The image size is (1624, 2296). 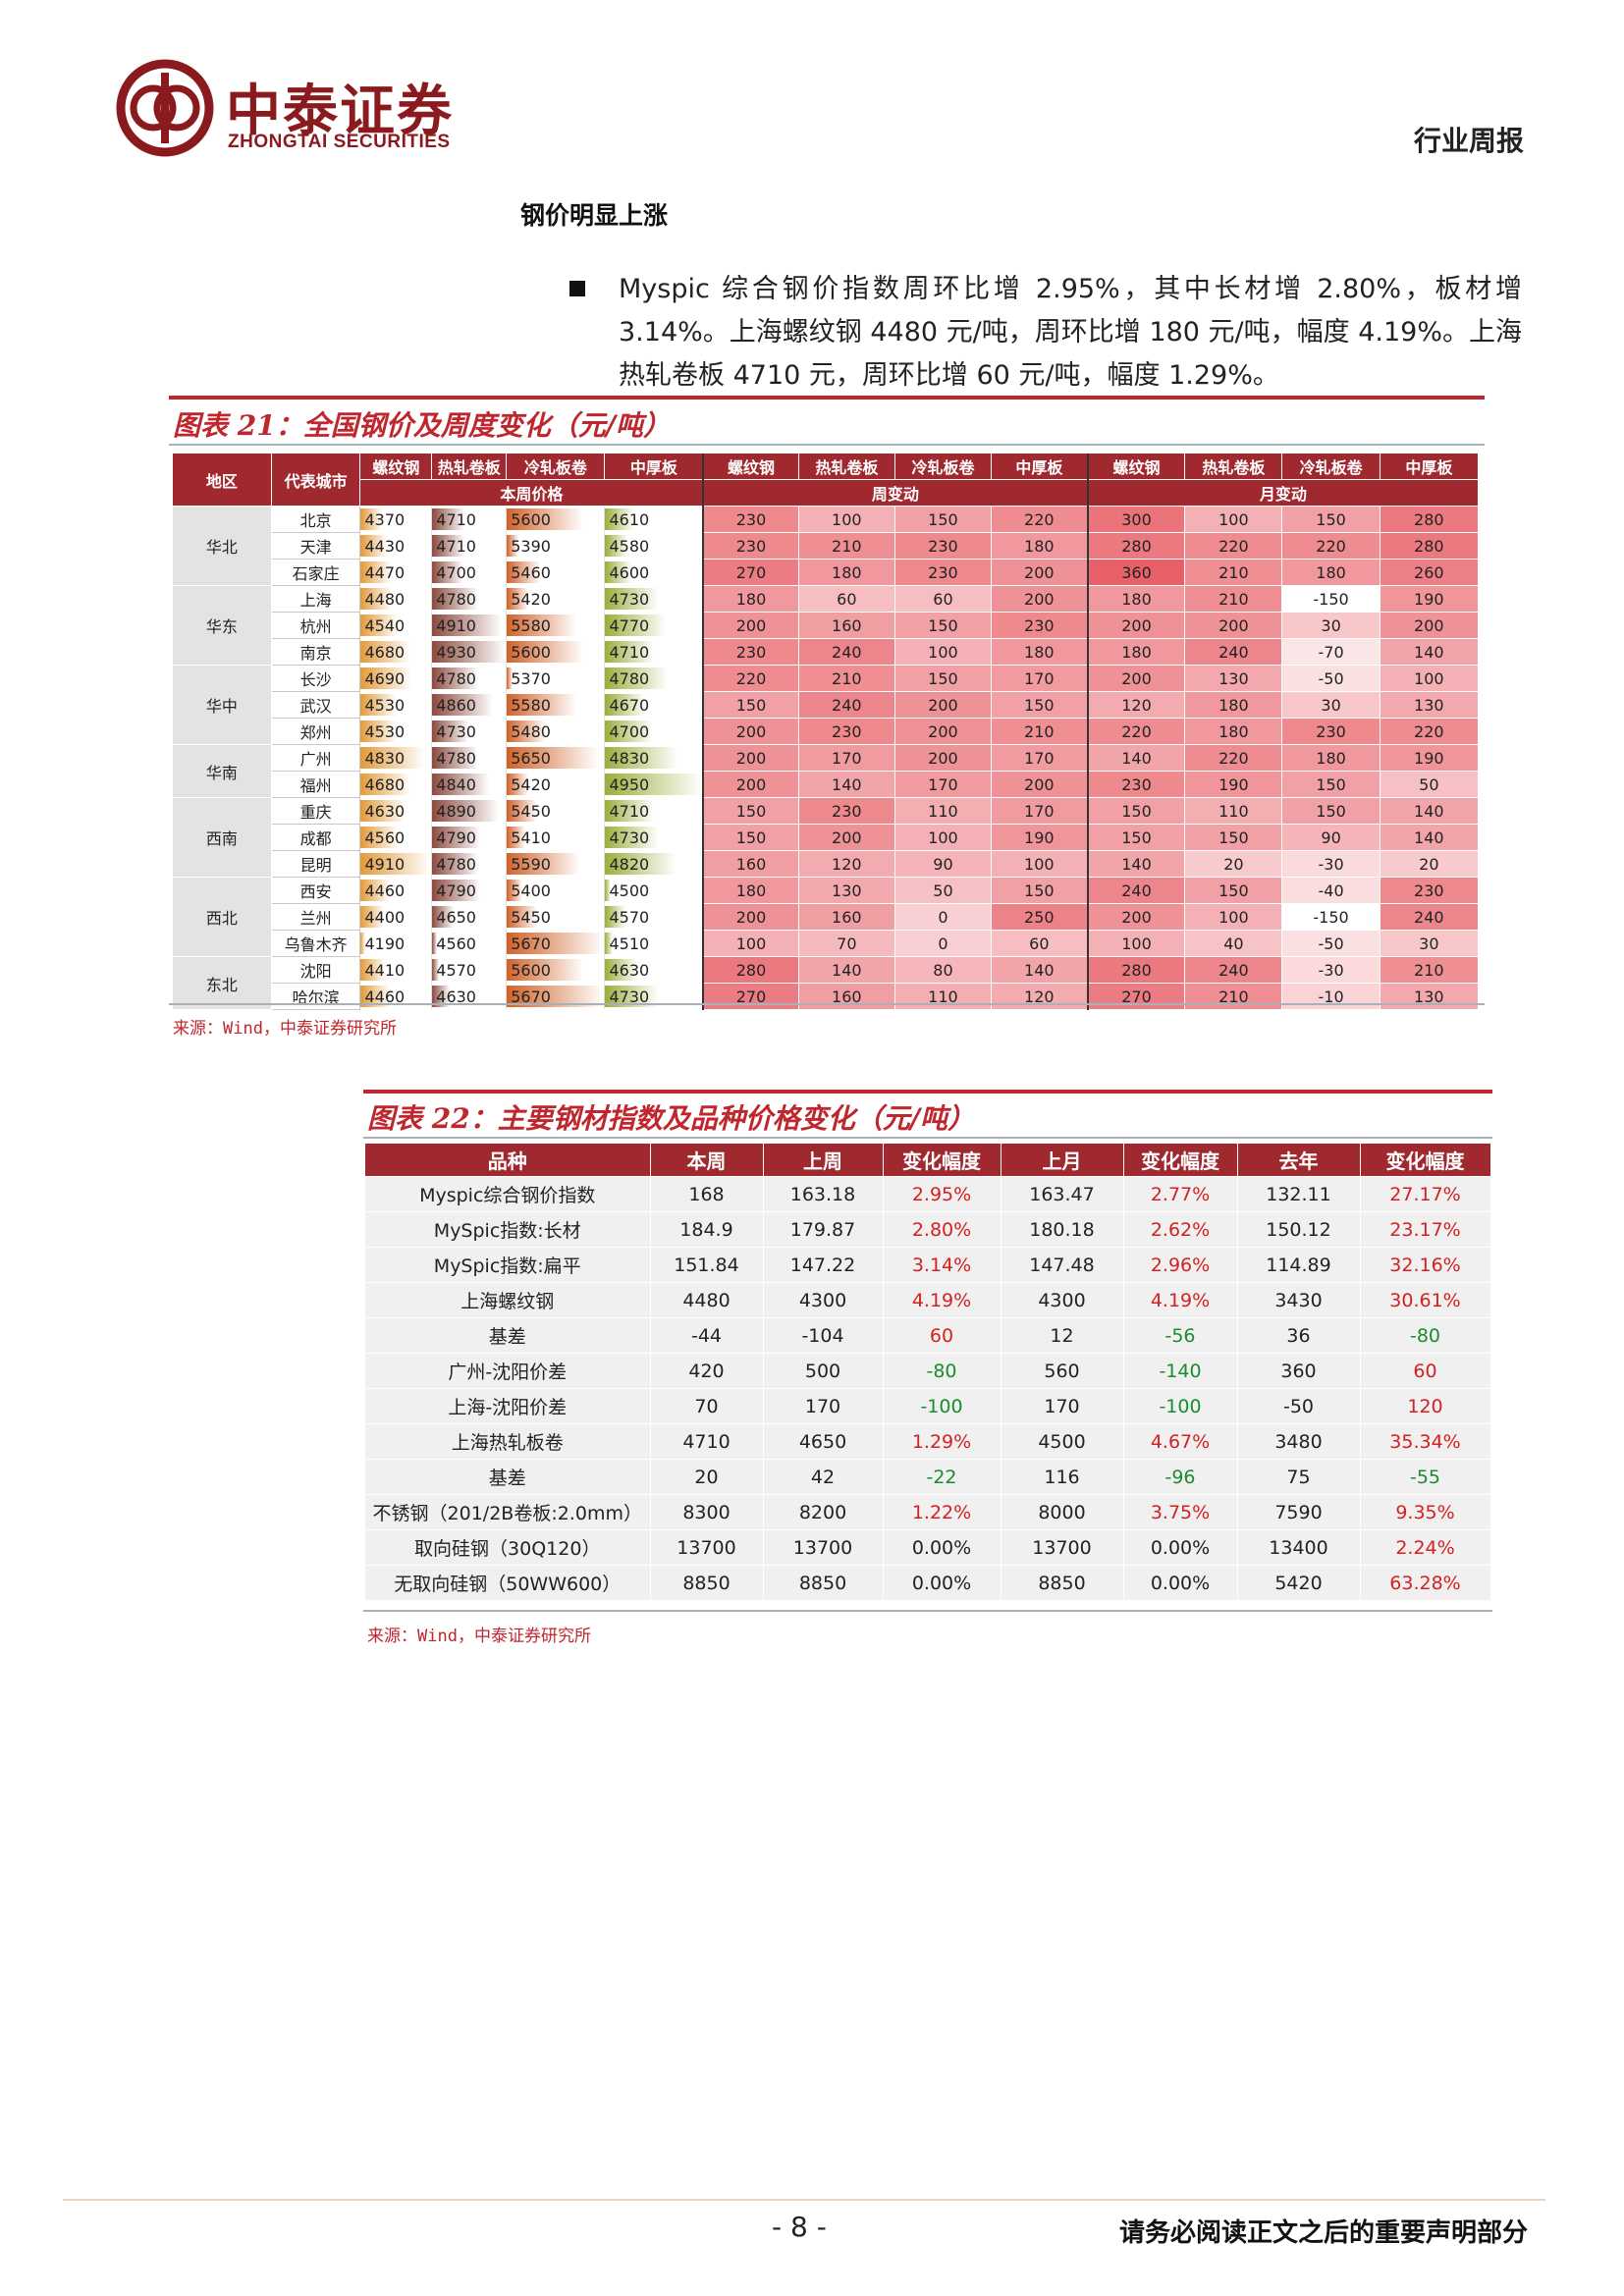 What do you see at coordinates (508, 1406) in the screenshot?
I see `item-name-cell: 上海-沈阳价差` at bounding box center [508, 1406].